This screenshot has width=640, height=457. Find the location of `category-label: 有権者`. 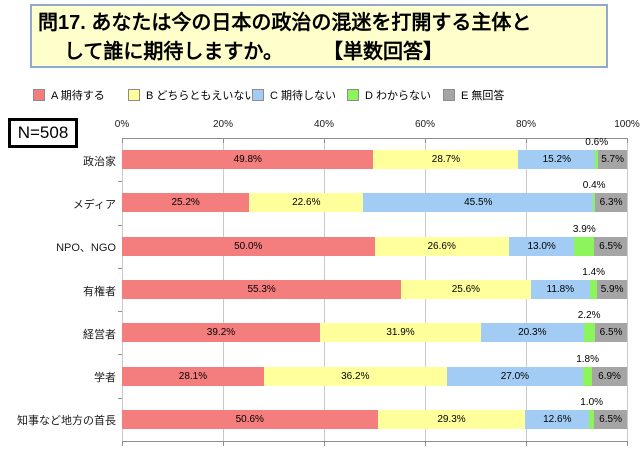

category-label: 有権者 is located at coordinates (99, 292).